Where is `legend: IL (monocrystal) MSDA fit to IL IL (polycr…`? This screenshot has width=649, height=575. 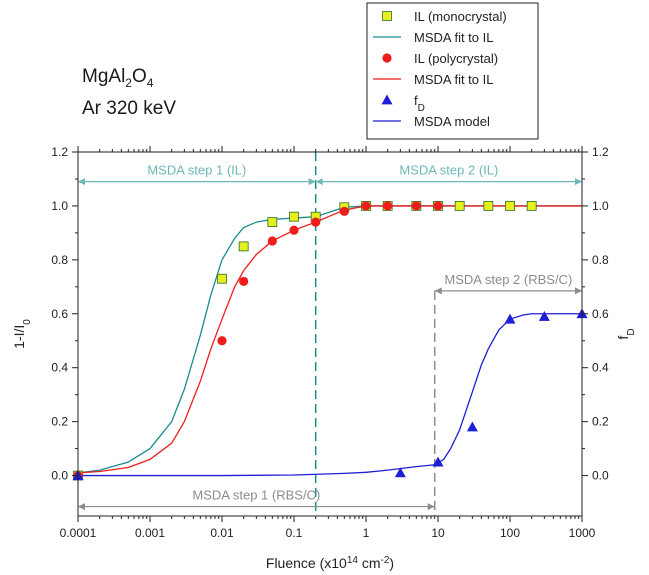
legend: IL (monocrystal) MSDA fit to IL IL (polycr… is located at coordinates (452, 71).